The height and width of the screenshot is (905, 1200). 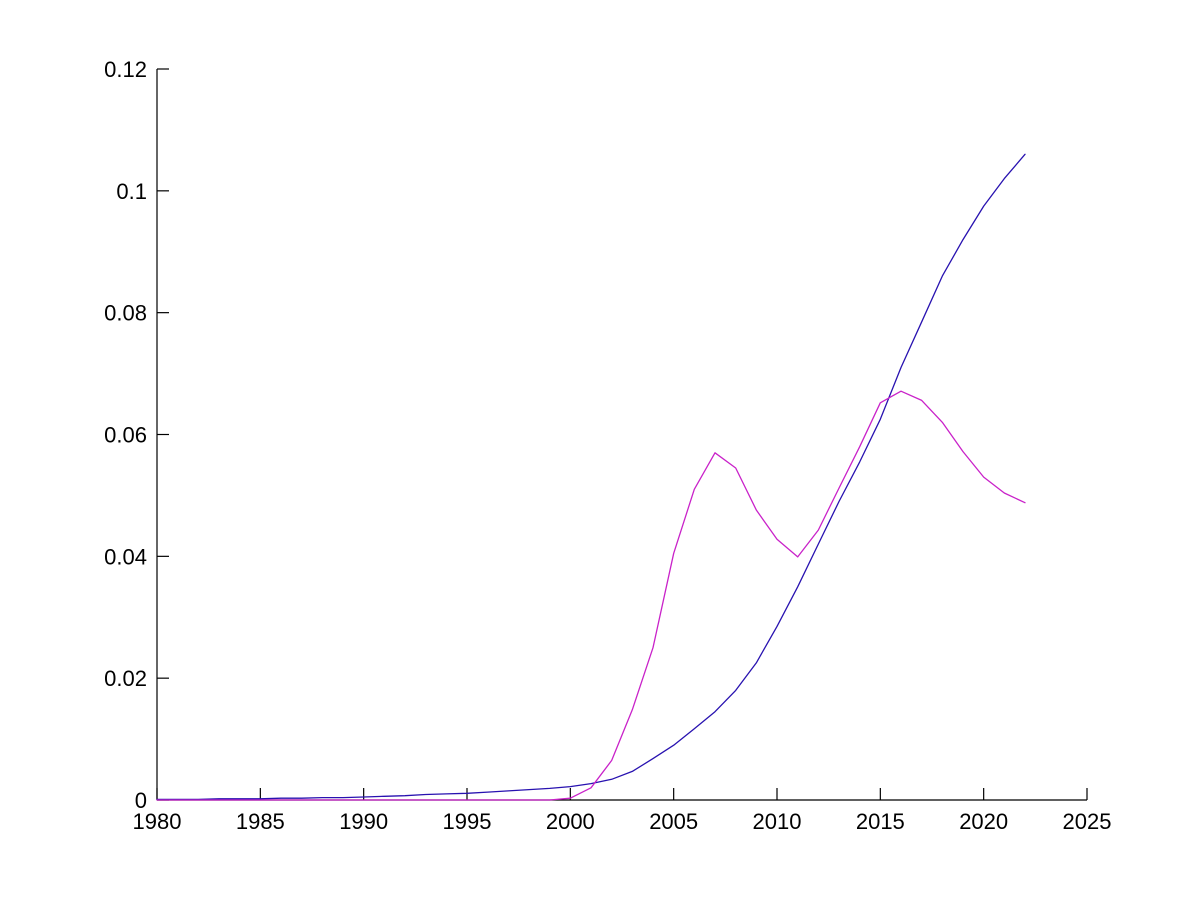 What do you see at coordinates (125, 313) in the screenshot?
I see `y-tick-label: 0.08` at bounding box center [125, 313].